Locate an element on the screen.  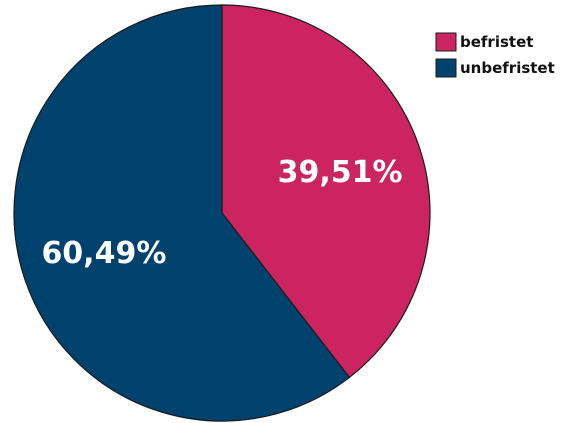
legend-label-befristet: befristet is located at coordinates (496, 42).